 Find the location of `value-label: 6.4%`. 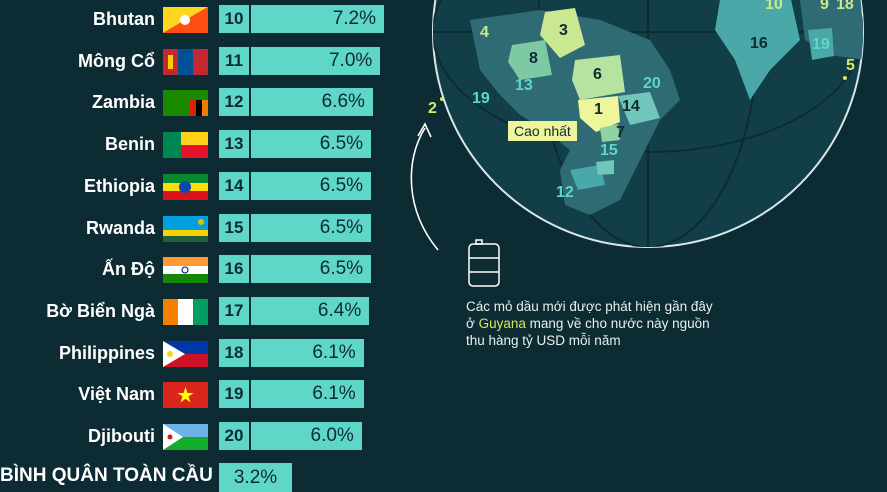

value-label: 6.4% is located at coordinates (339, 310).